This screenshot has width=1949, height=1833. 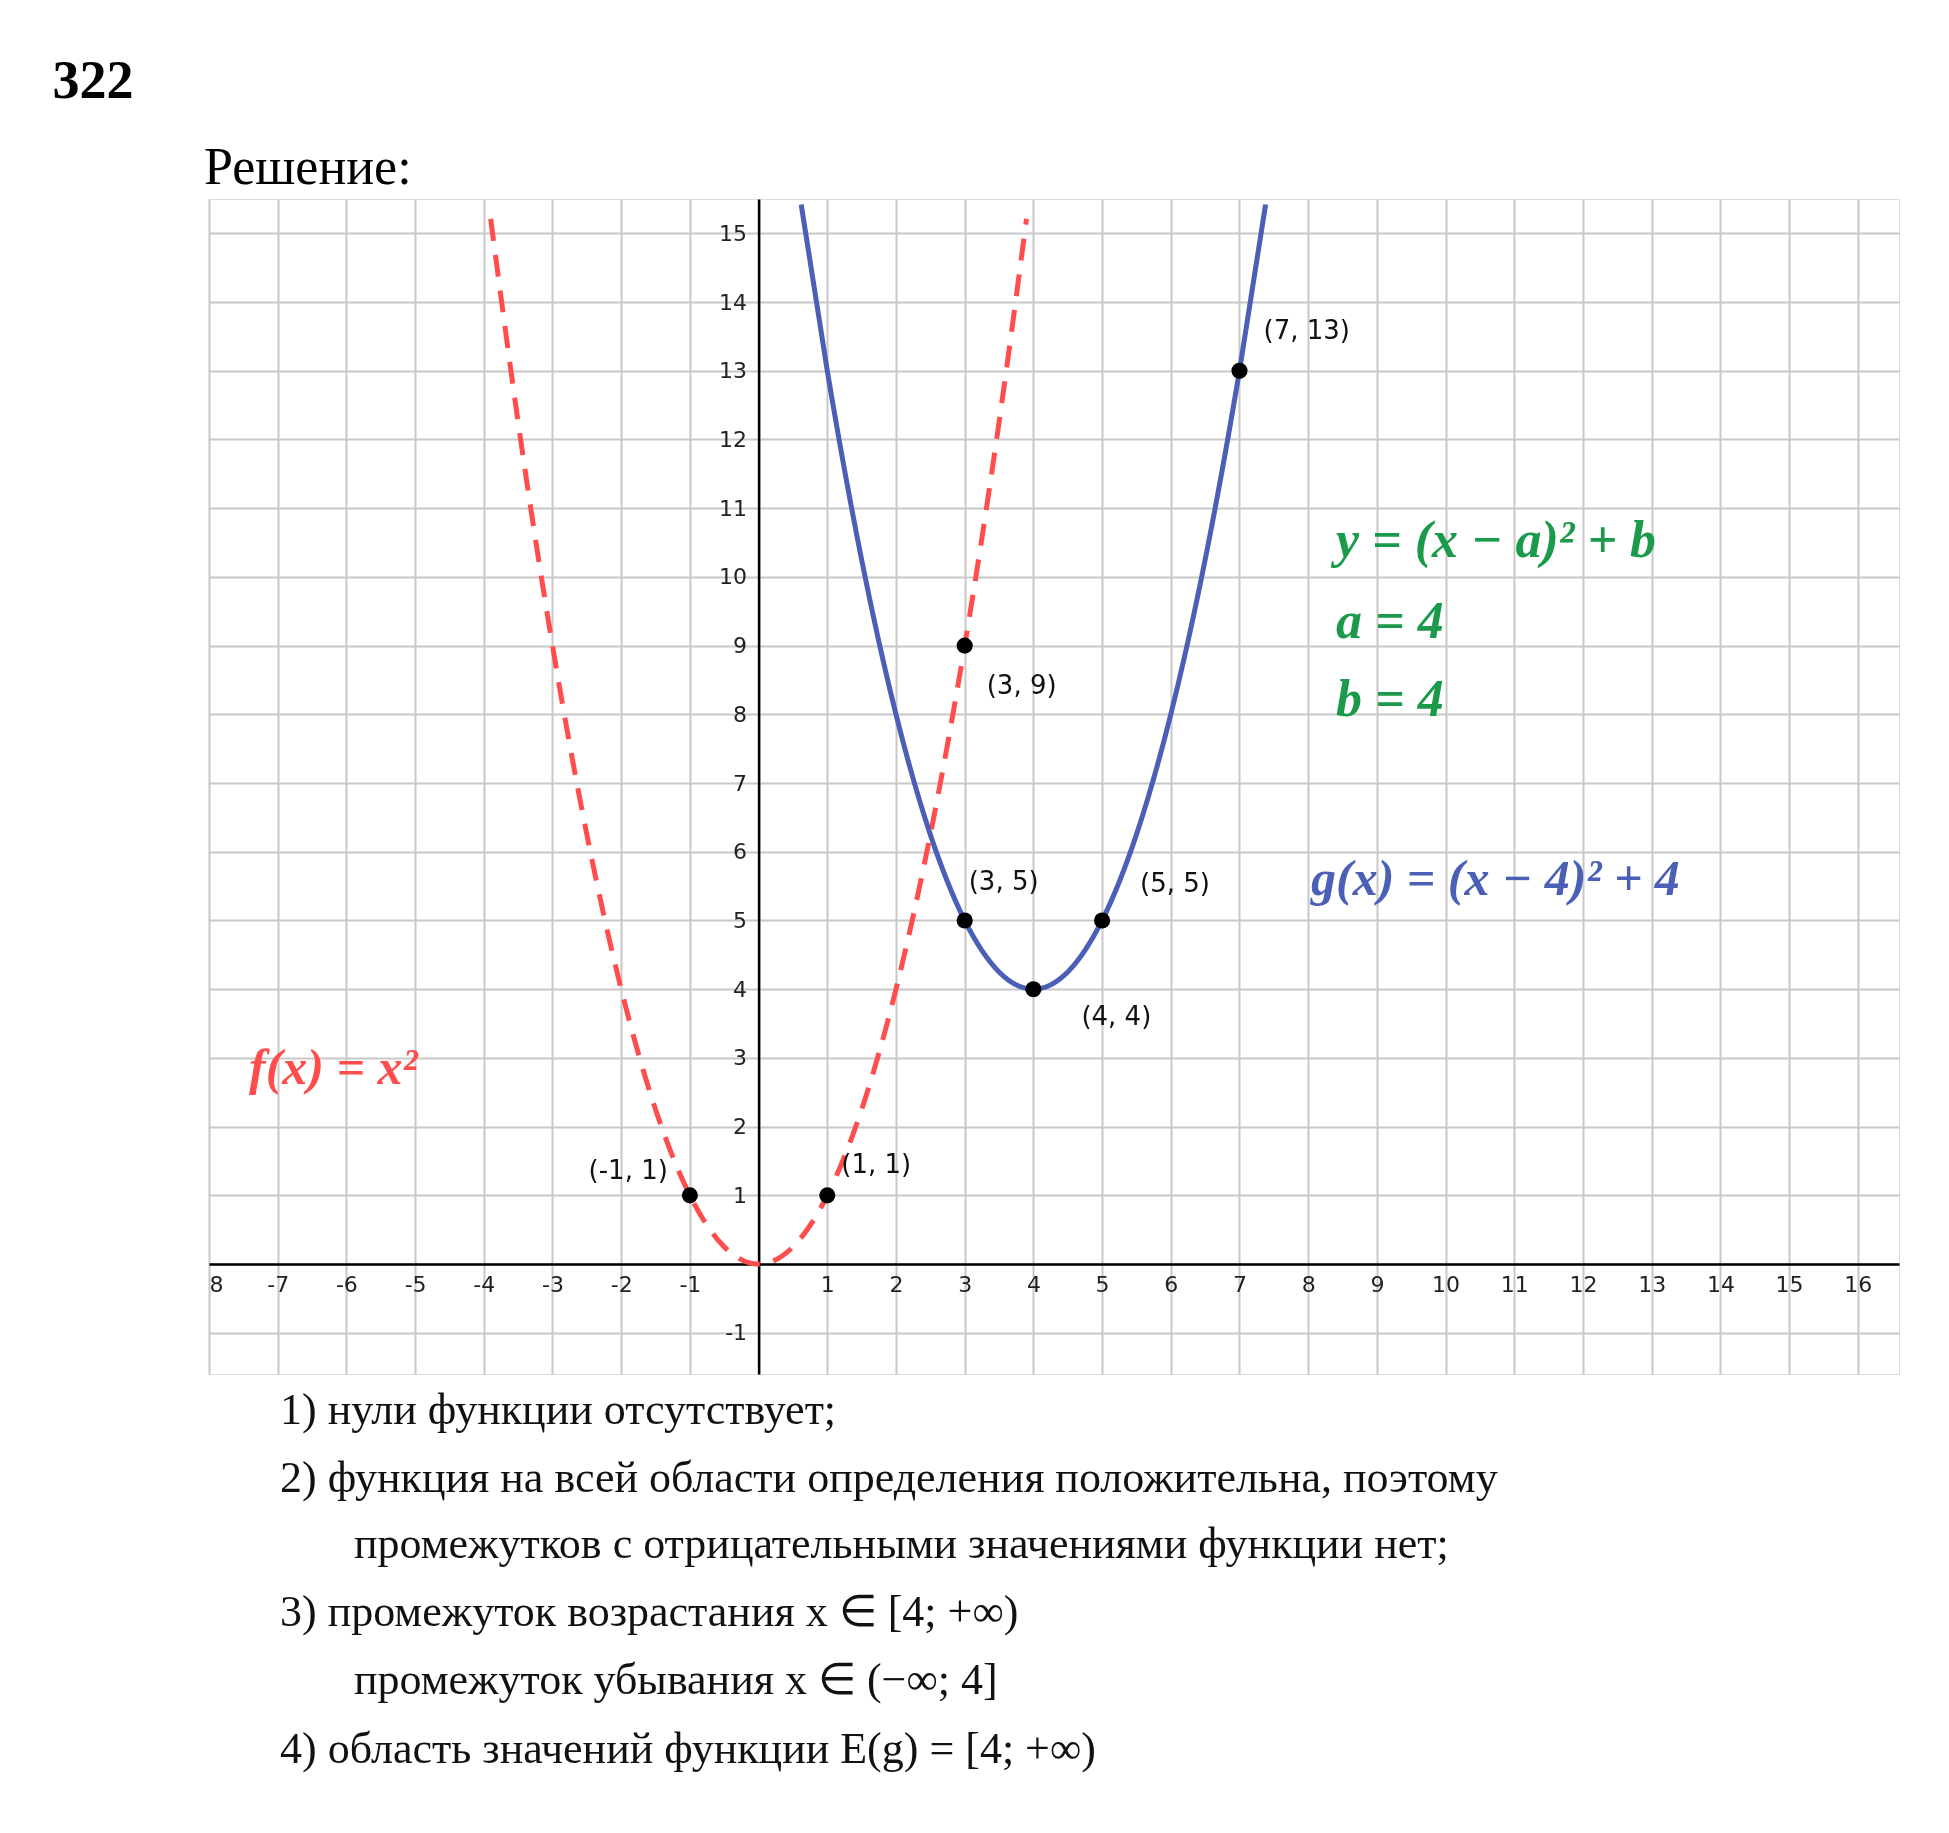 I want to click on x-tick-label: 1, so click(x=827, y=1284).